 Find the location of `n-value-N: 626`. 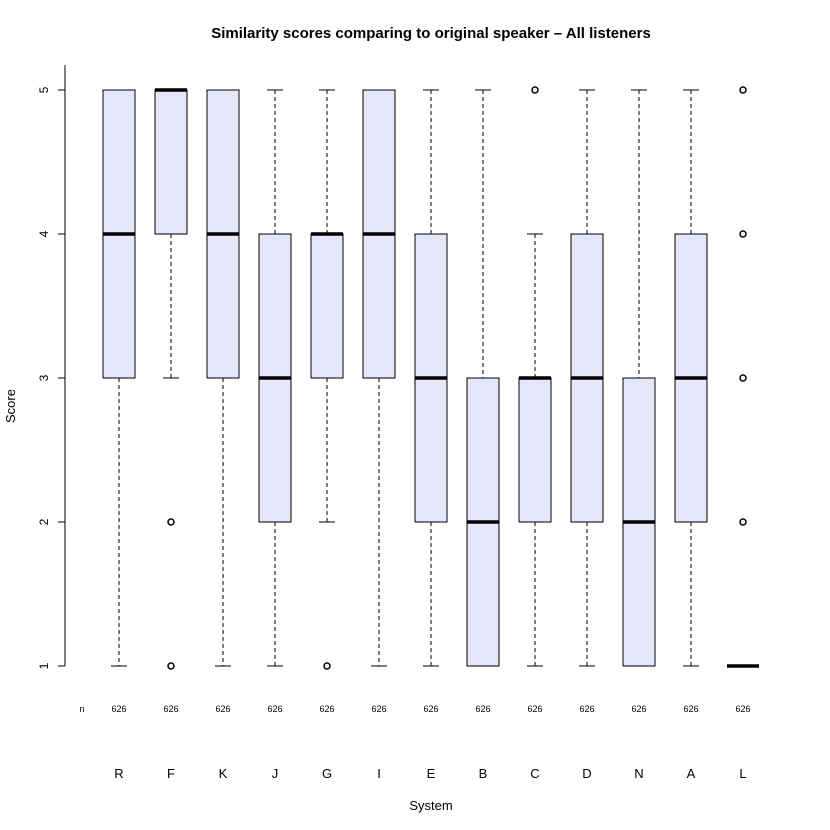

n-value-N: 626 is located at coordinates (638, 709).